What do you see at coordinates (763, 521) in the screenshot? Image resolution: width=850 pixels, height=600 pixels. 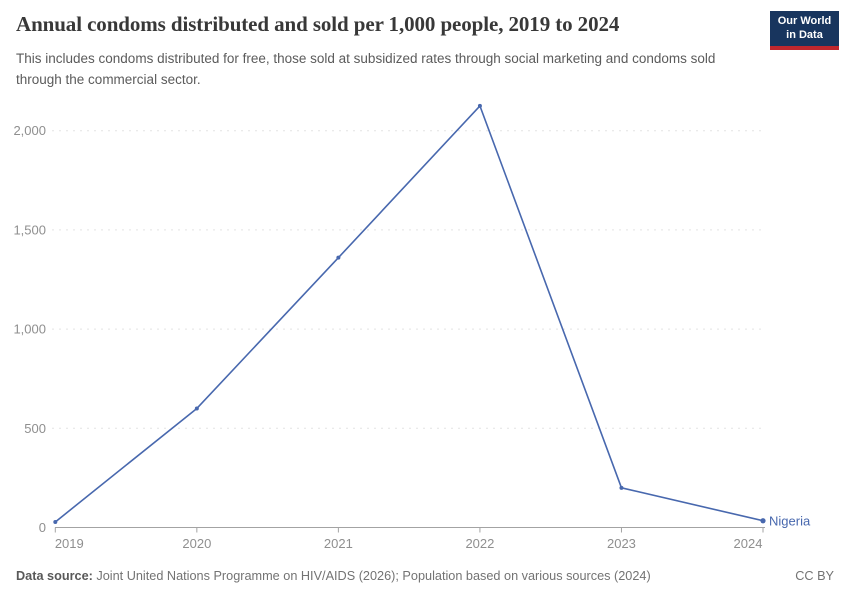 I see `data-point-2024` at bounding box center [763, 521].